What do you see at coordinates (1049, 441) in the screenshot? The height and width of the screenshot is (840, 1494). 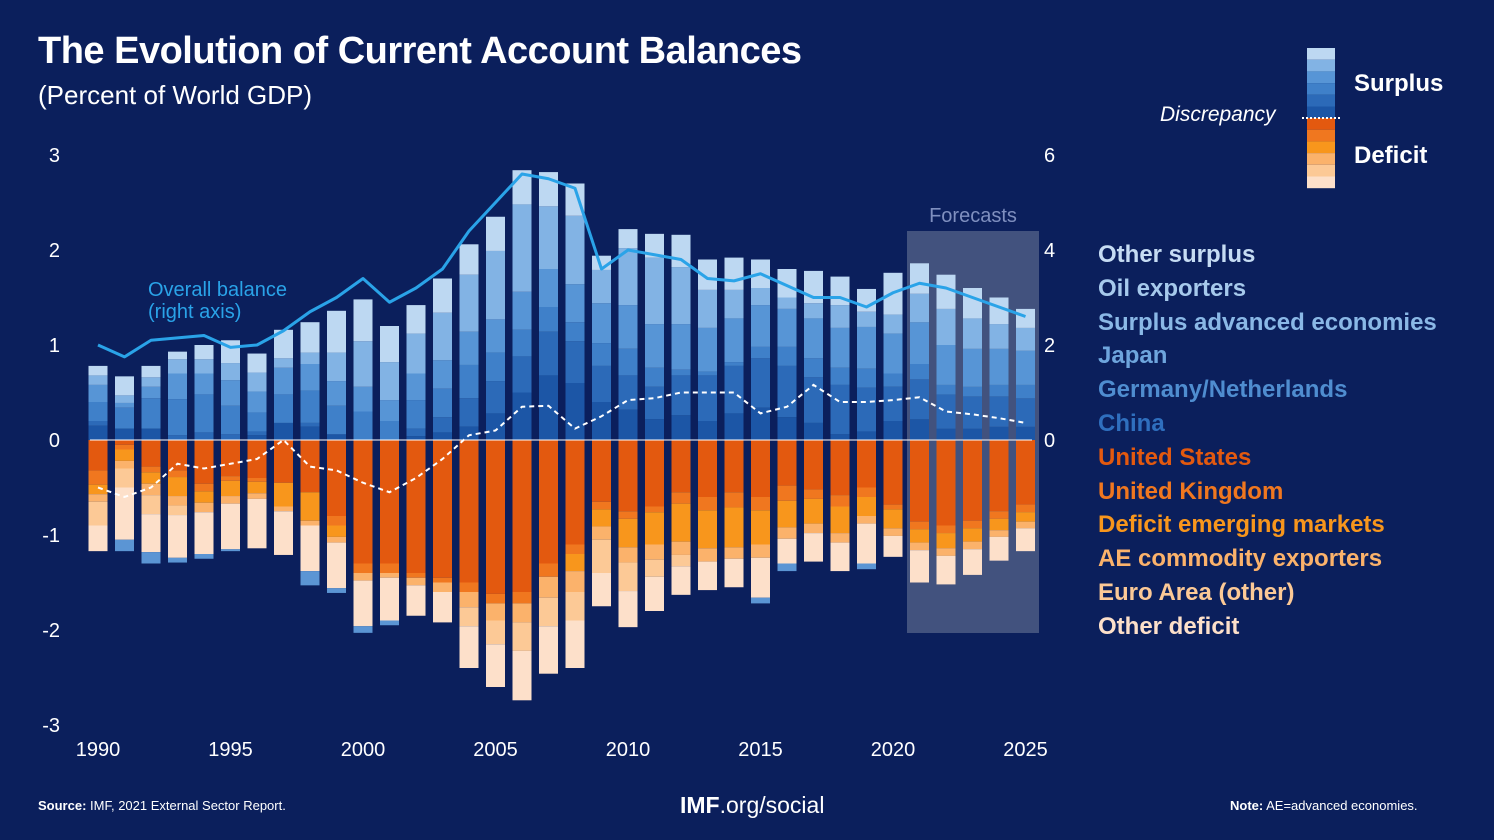 I see `y-right-tick-3: 0` at bounding box center [1049, 441].